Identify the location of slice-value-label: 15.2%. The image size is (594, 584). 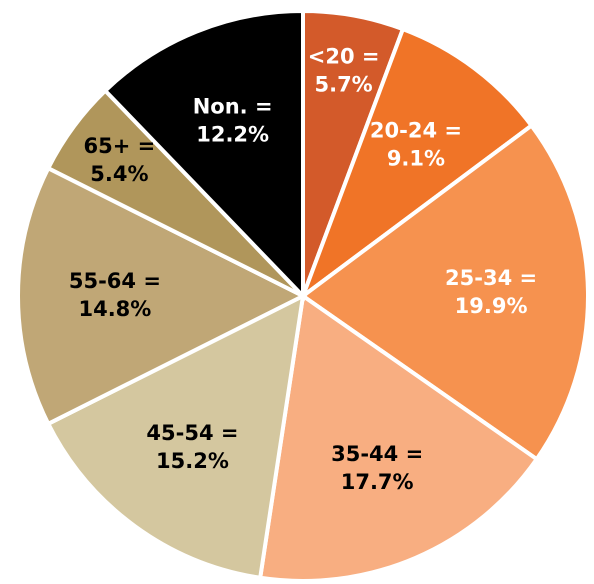
(192, 461).